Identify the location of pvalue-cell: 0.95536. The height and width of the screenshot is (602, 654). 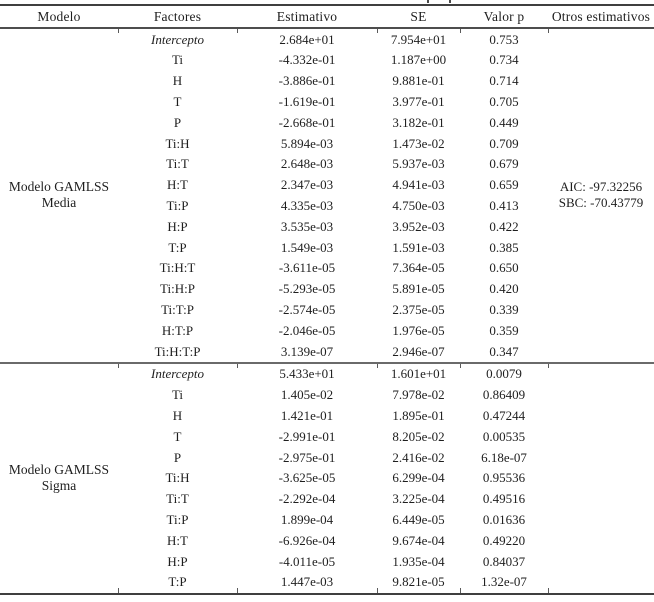
(504, 478).